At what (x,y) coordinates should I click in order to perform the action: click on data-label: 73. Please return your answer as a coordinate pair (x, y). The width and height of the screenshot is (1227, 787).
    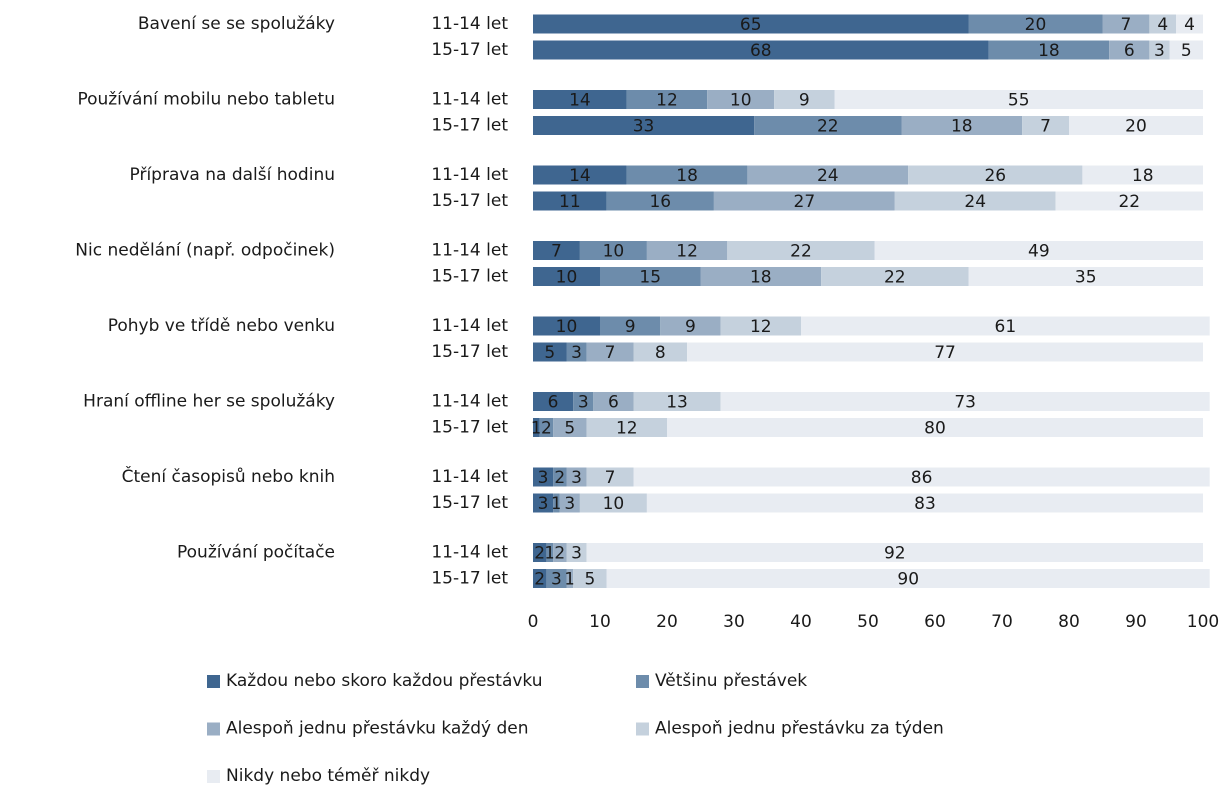
    Looking at the image, I should click on (965, 403).